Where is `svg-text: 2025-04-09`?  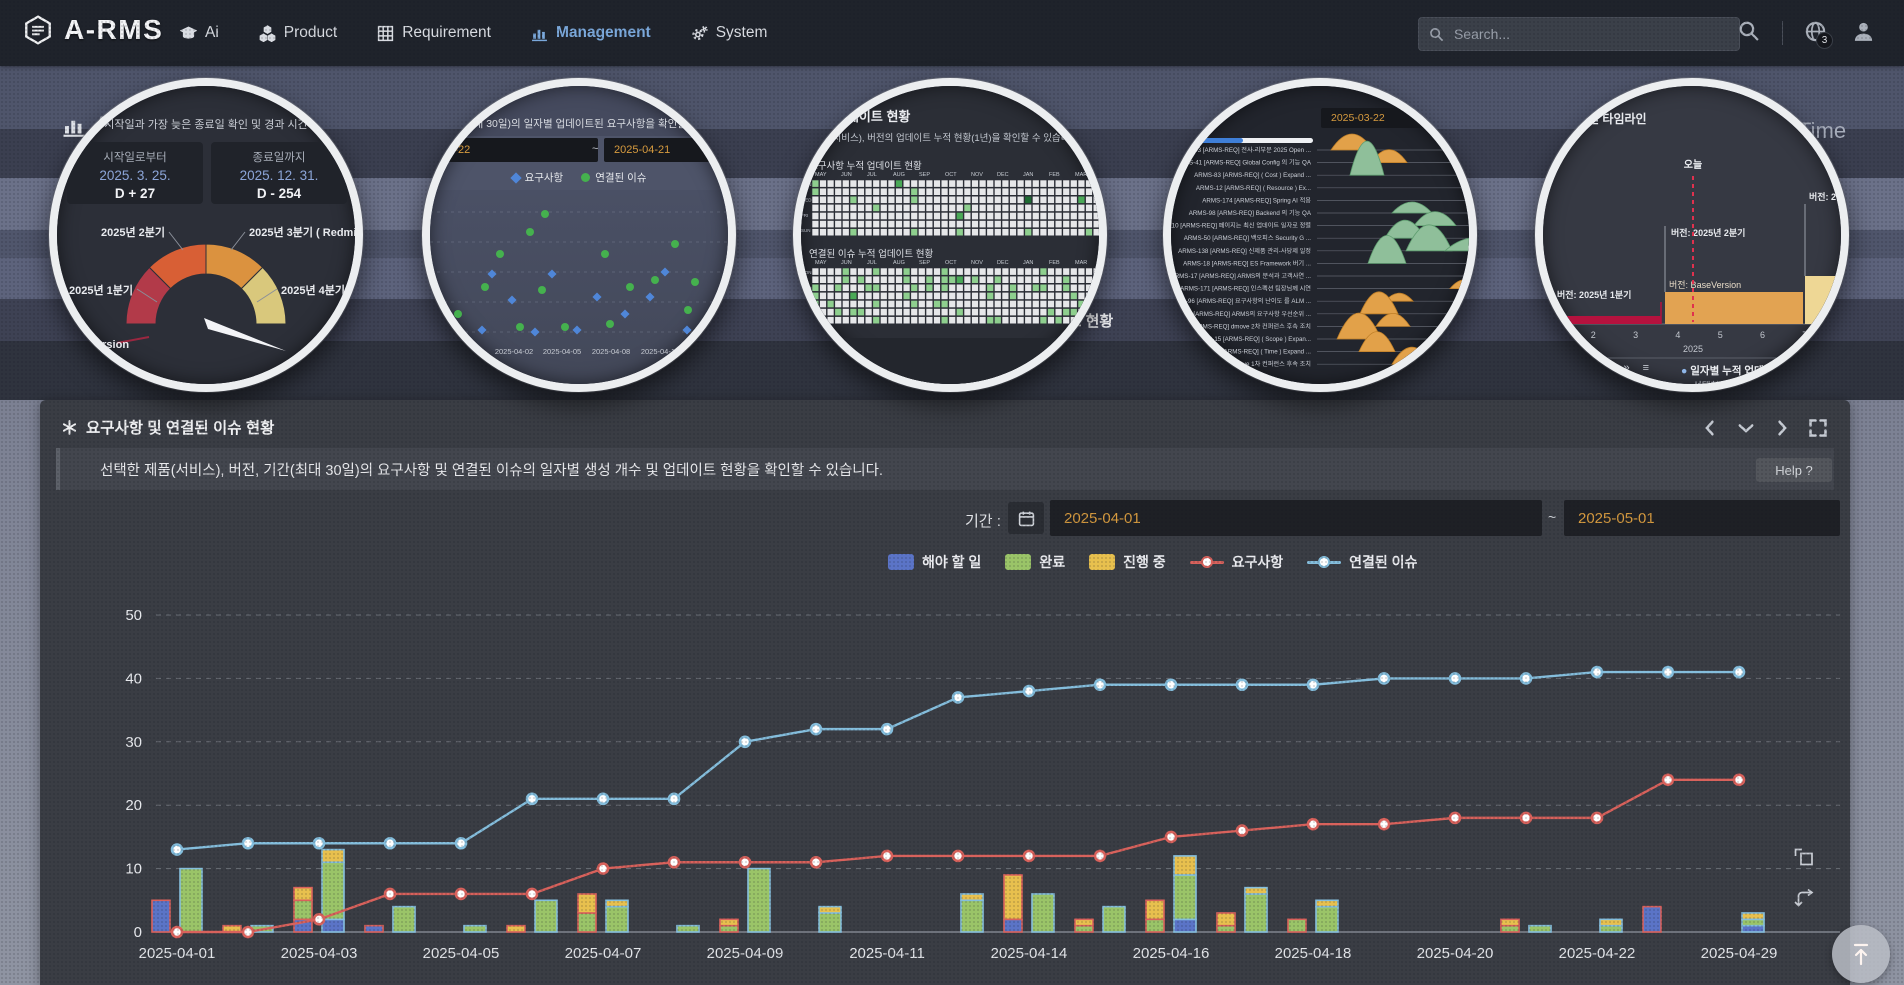 svg-text: 2025-04-09 is located at coordinates (745, 953).